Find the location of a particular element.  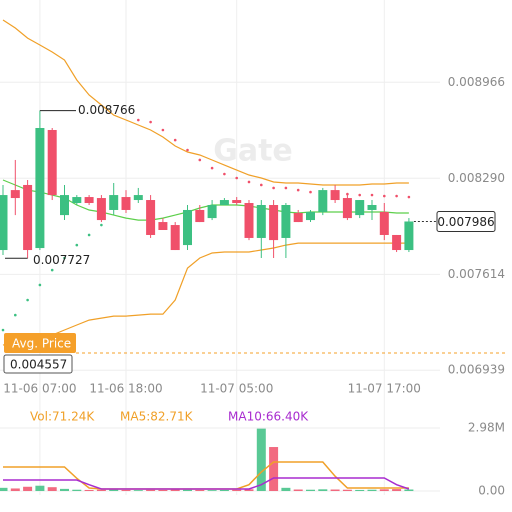

y-tick-label: 0.00 is located at coordinates (491, 491).